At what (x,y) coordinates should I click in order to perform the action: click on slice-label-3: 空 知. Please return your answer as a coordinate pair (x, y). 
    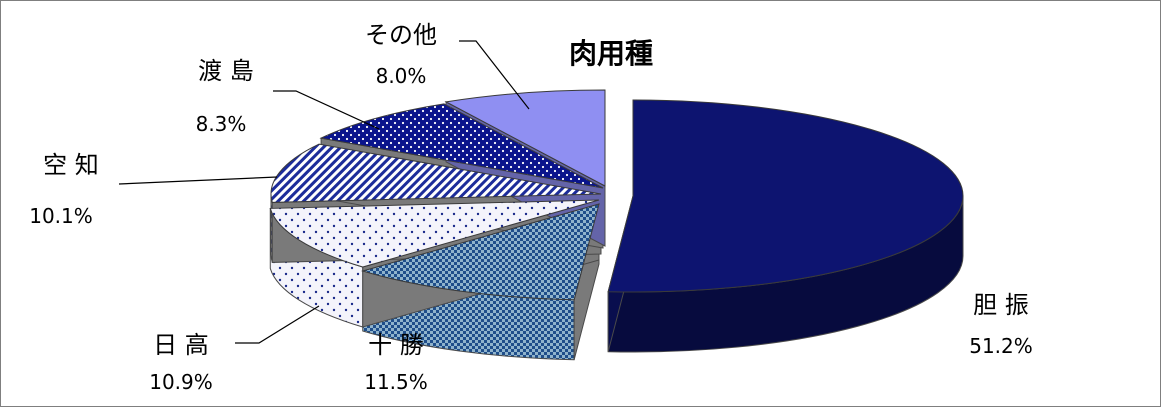
    Looking at the image, I should click on (71, 165).